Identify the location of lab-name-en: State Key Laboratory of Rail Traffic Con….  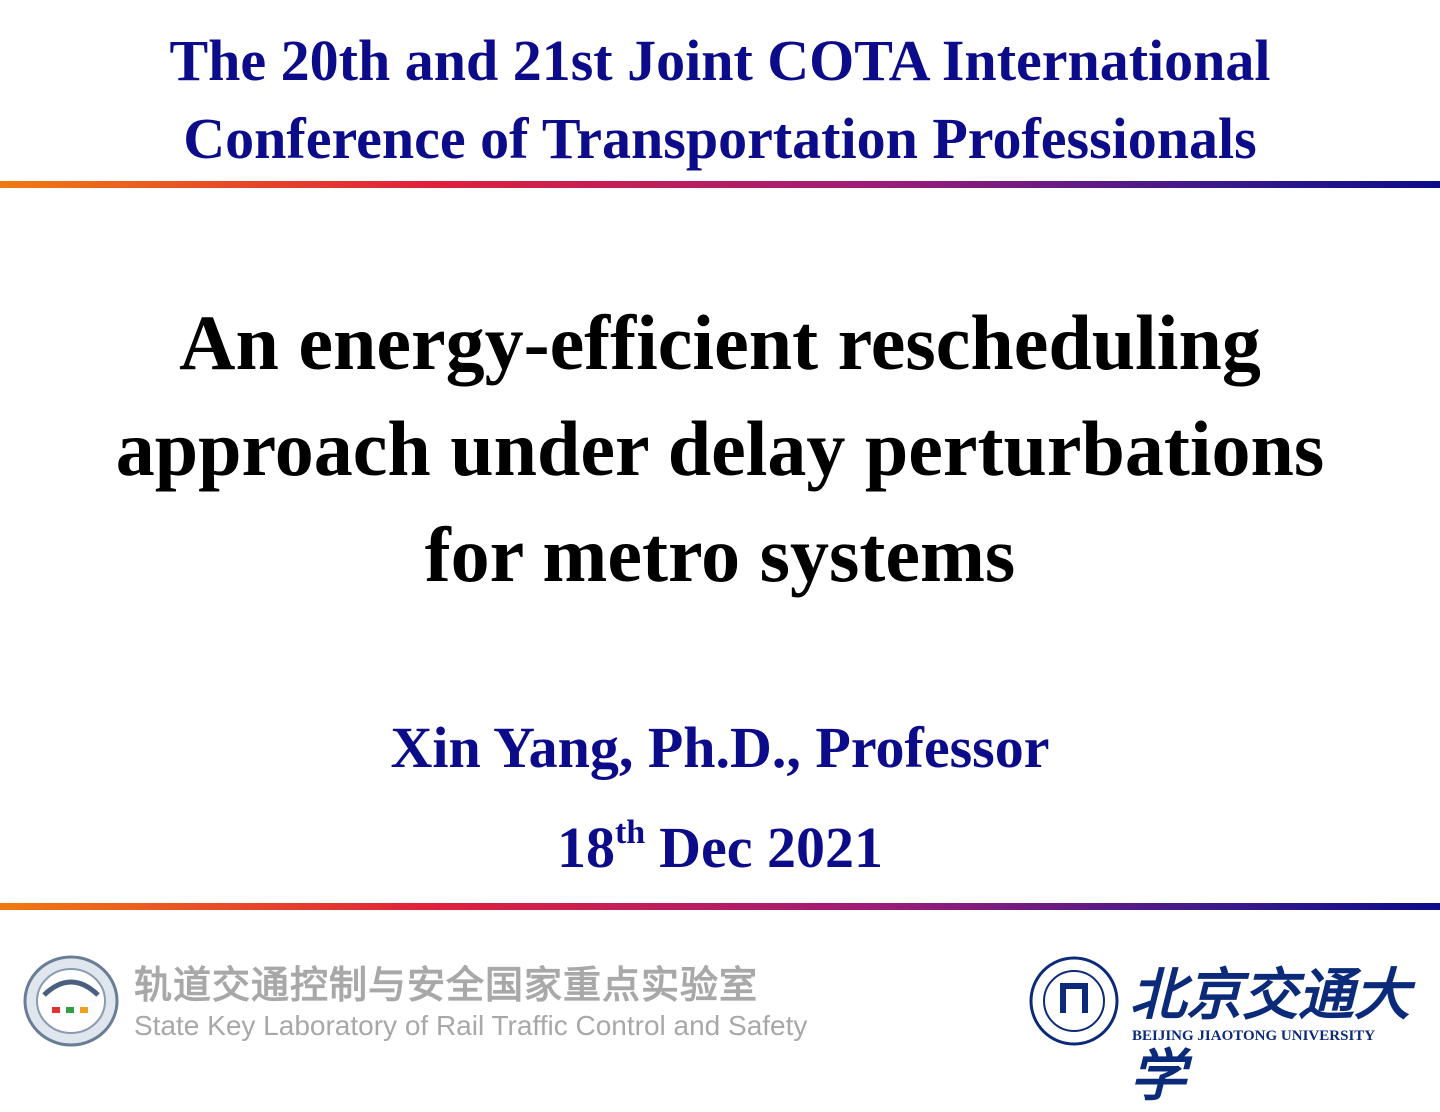
(471, 1025).